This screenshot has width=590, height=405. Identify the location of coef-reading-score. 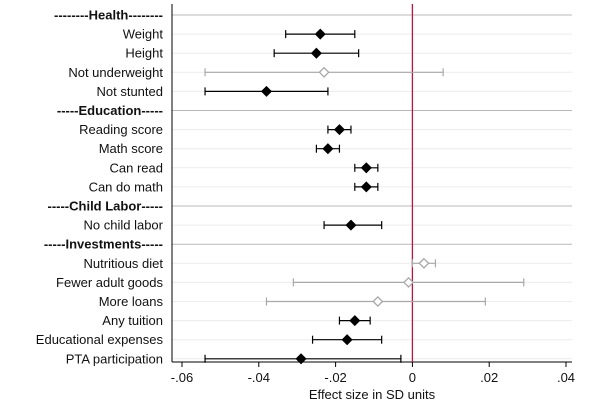
(339, 130).